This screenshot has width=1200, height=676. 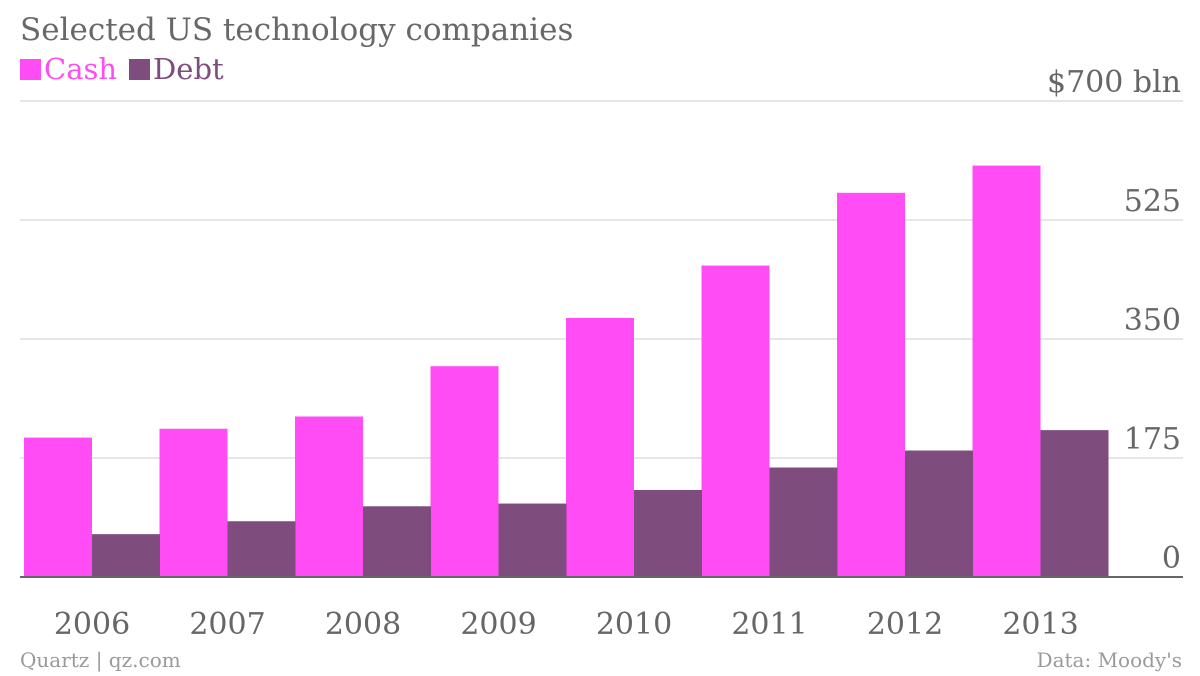 What do you see at coordinates (1114, 82) in the screenshot?
I see `y-tick-label: $700 bln` at bounding box center [1114, 82].